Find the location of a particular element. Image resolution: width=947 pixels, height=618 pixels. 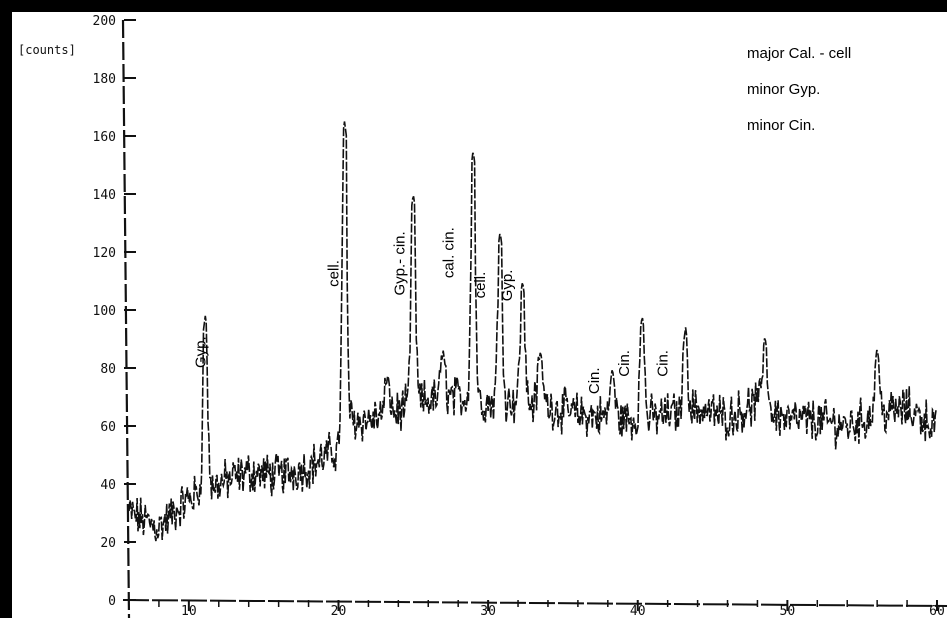

y-tick-label: 120 is located at coordinates (104, 253).